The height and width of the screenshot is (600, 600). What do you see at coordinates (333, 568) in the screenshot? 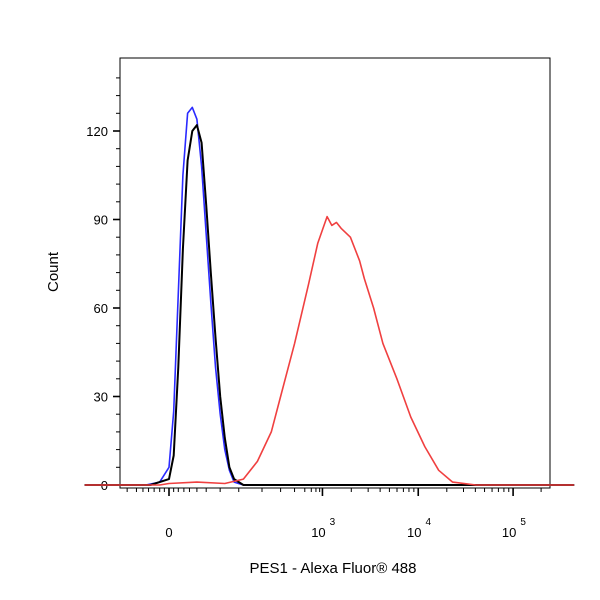
I see `x-axis-title: PES1 - Alexa Fluor® 488` at bounding box center [333, 568].